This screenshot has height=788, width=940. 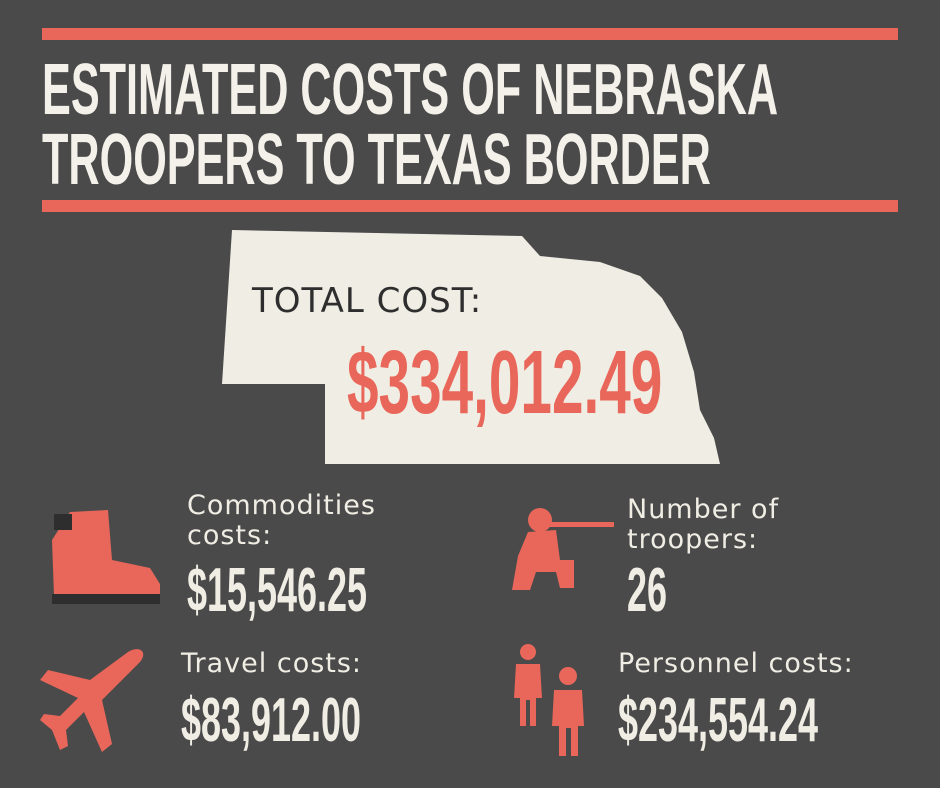 I want to click on plane-icon, so click(x=92, y=700).